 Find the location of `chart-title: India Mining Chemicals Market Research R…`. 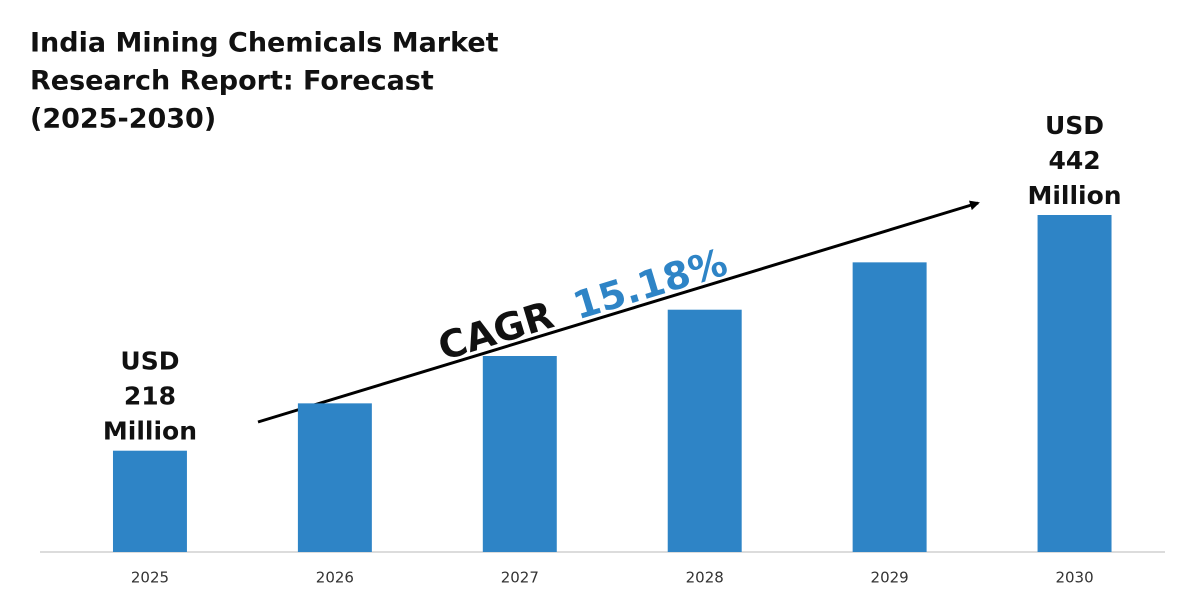

chart-title: India Mining Chemicals Market Research R… is located at coordinates (264, 81).